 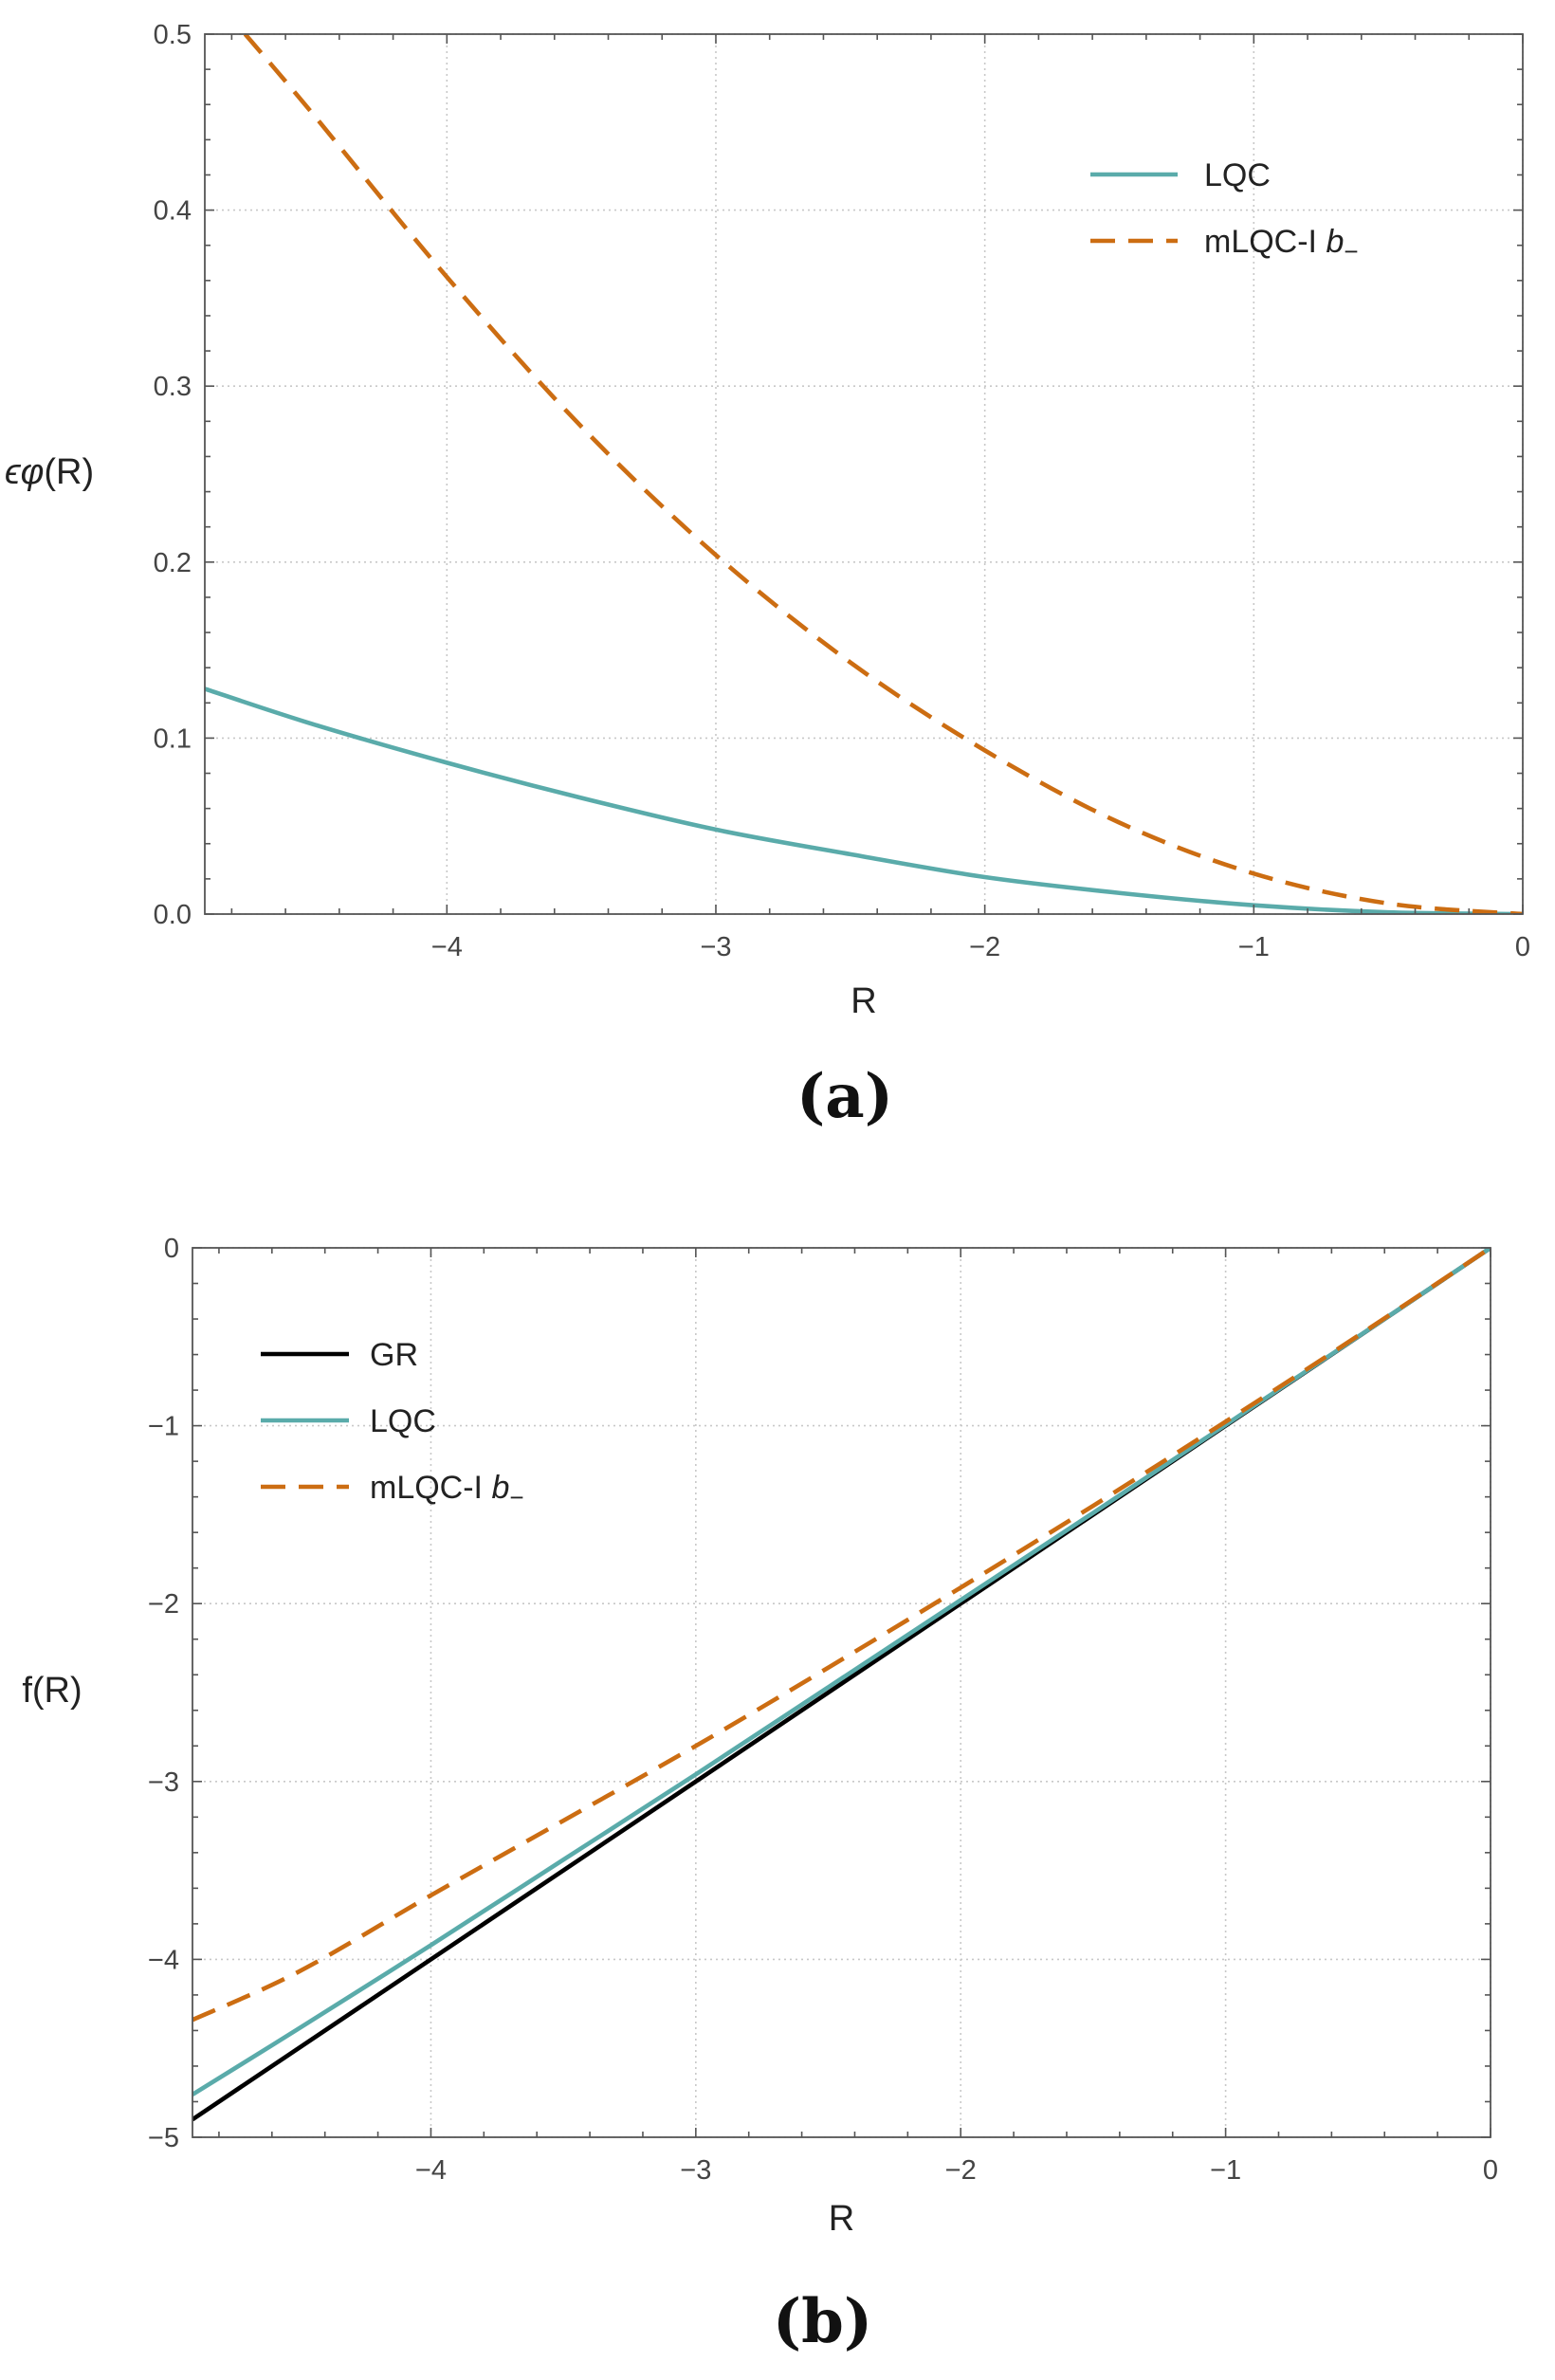 I want to click on panel-b-legend-label-lqc: LQC, so click(x=403, y=1421).